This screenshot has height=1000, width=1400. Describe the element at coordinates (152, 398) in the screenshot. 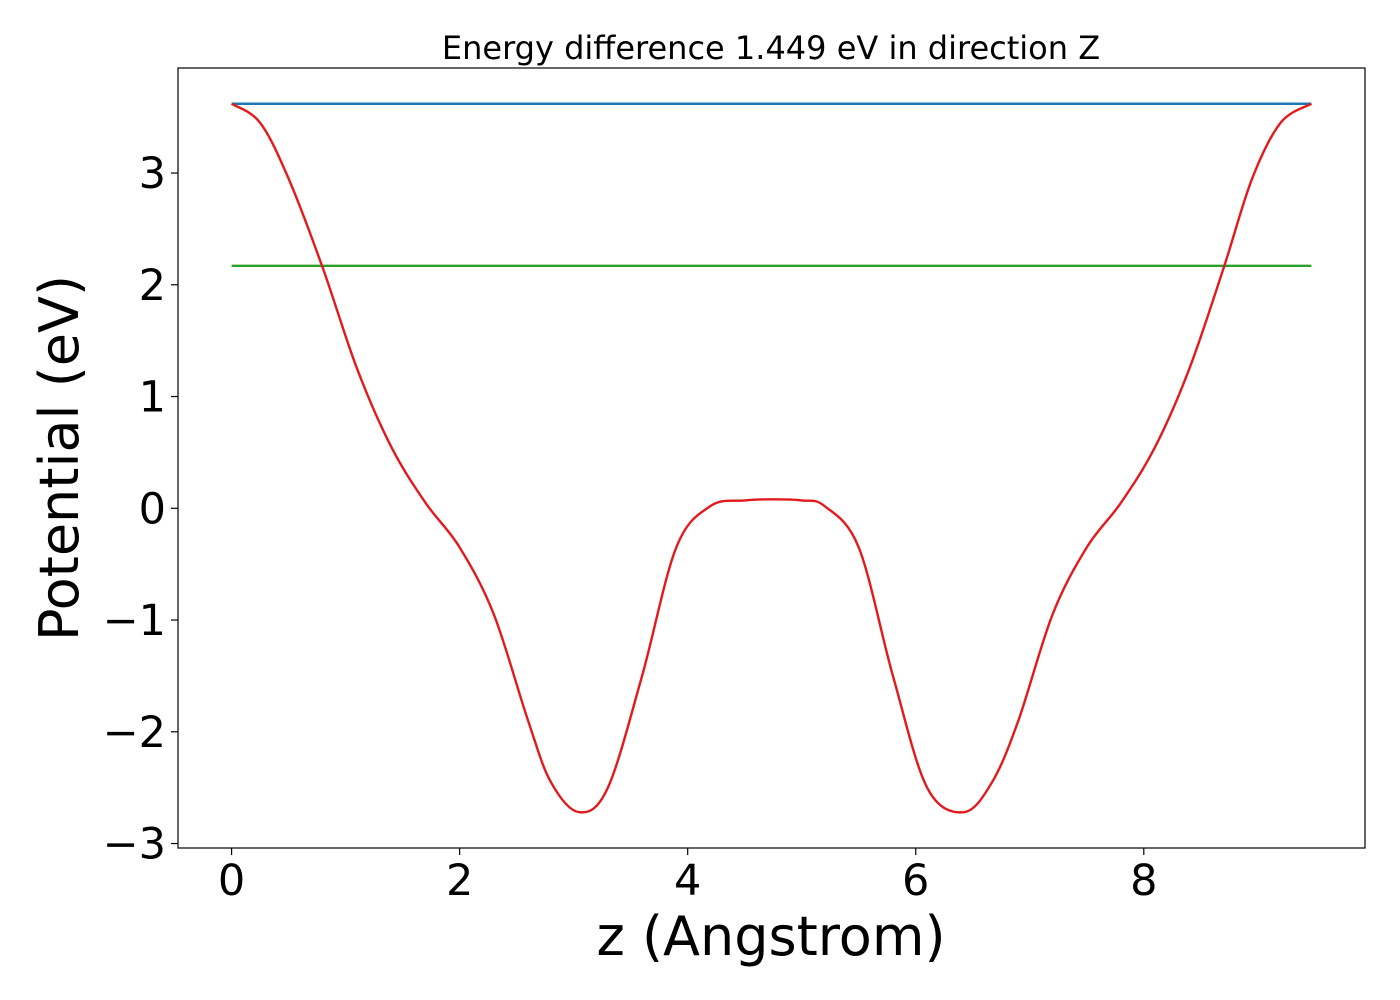

I see `y-tick-label: 1` at that location.